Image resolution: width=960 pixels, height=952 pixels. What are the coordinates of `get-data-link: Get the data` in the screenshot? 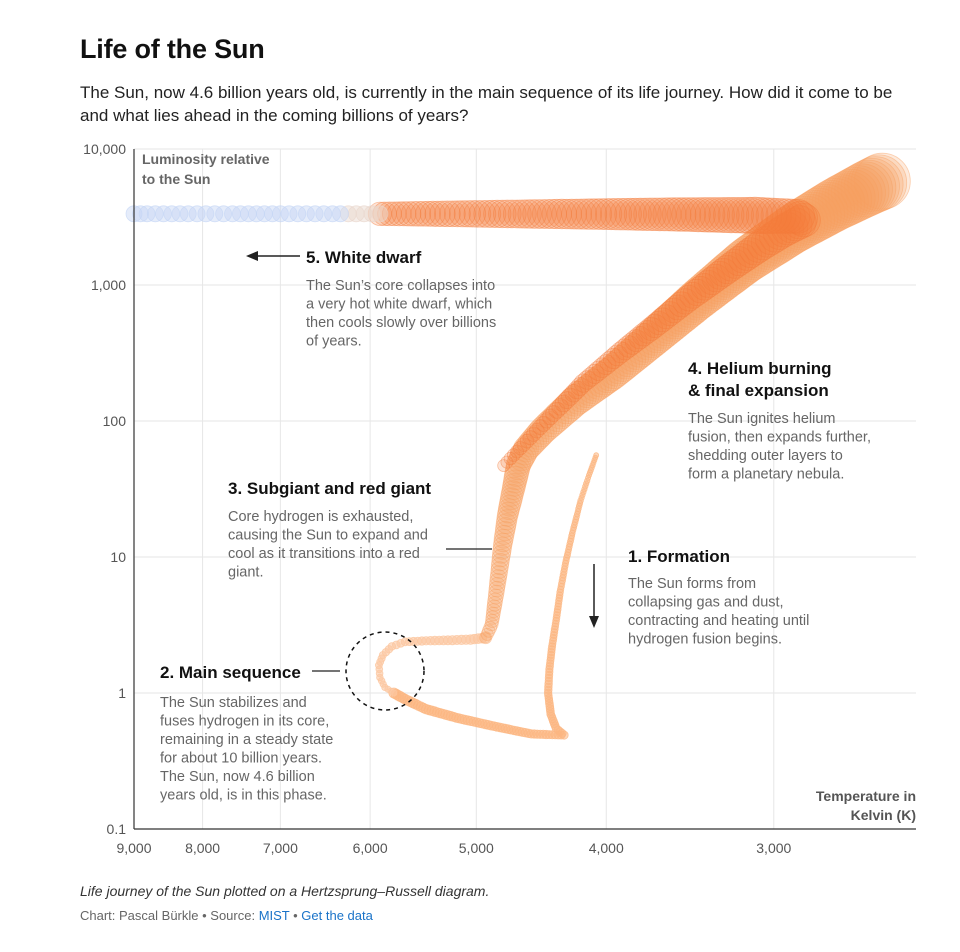 It's located at (337, 915).